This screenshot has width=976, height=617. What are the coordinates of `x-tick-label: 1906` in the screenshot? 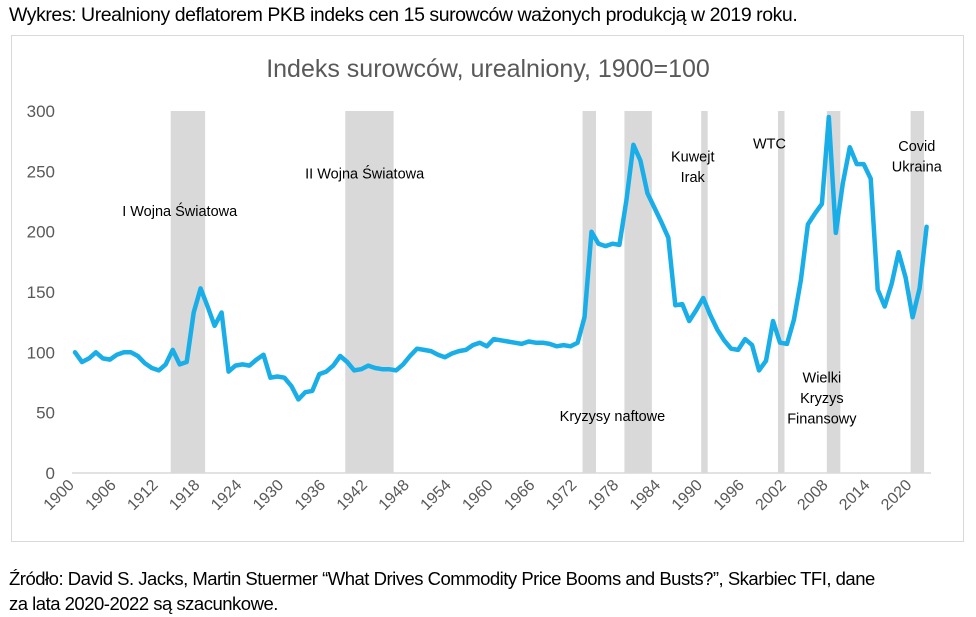 It's located at (101, 495).